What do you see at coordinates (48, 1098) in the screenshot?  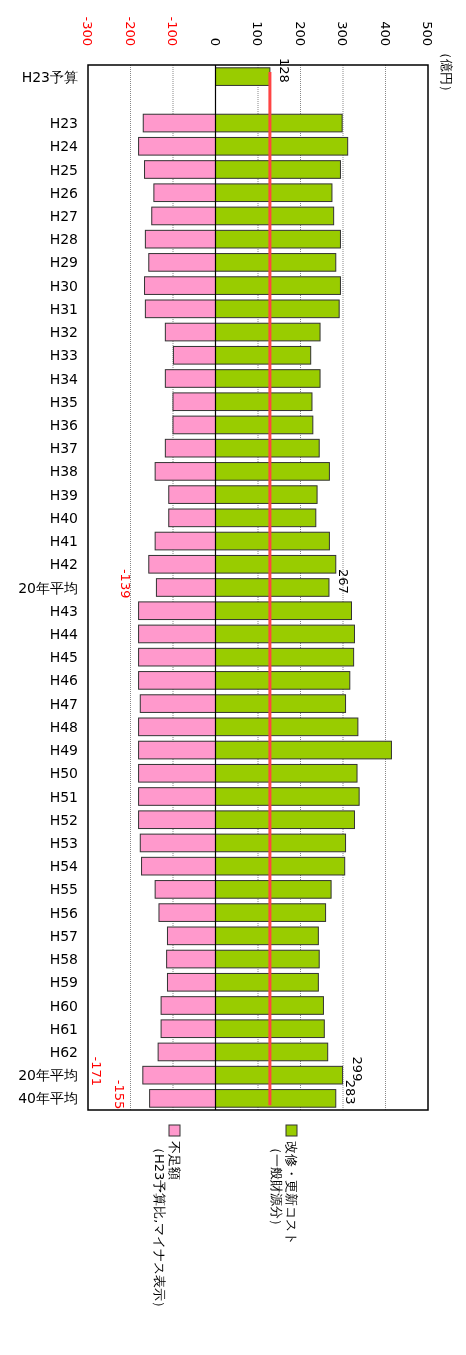 I see `y-tick-label: 40年平均` at bounding box center [48, 1098].